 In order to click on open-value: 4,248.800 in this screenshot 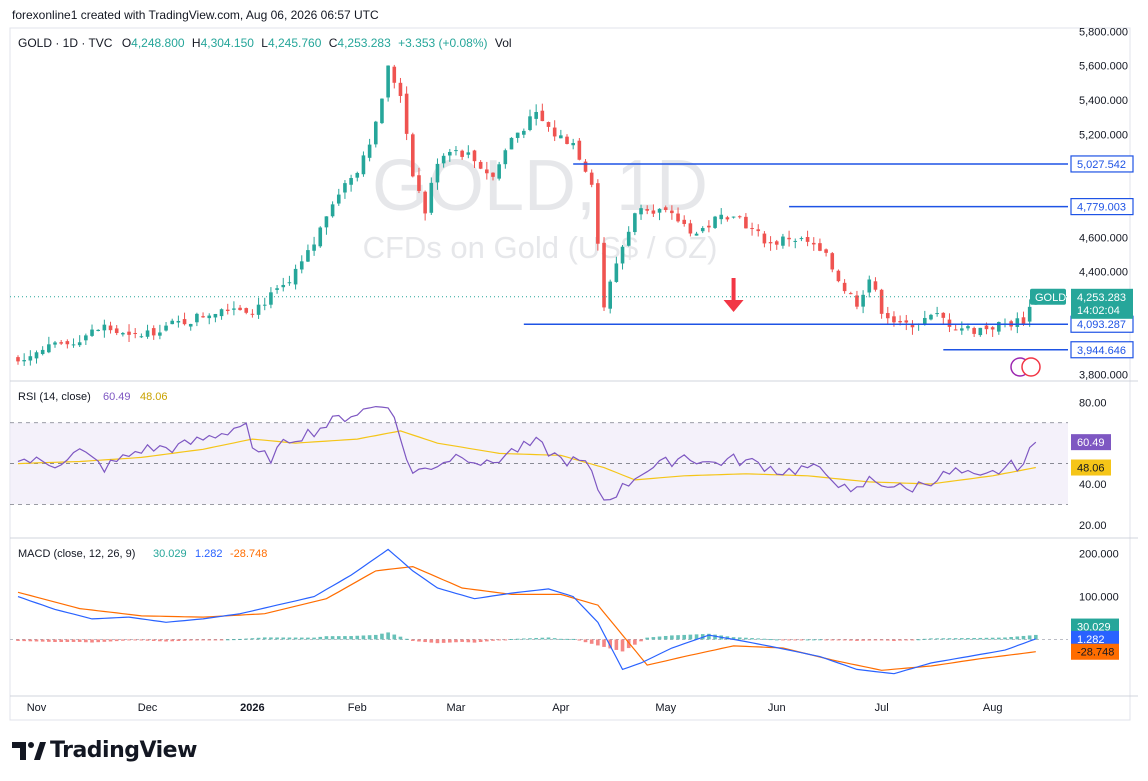, I will do `click(158, 43)`.